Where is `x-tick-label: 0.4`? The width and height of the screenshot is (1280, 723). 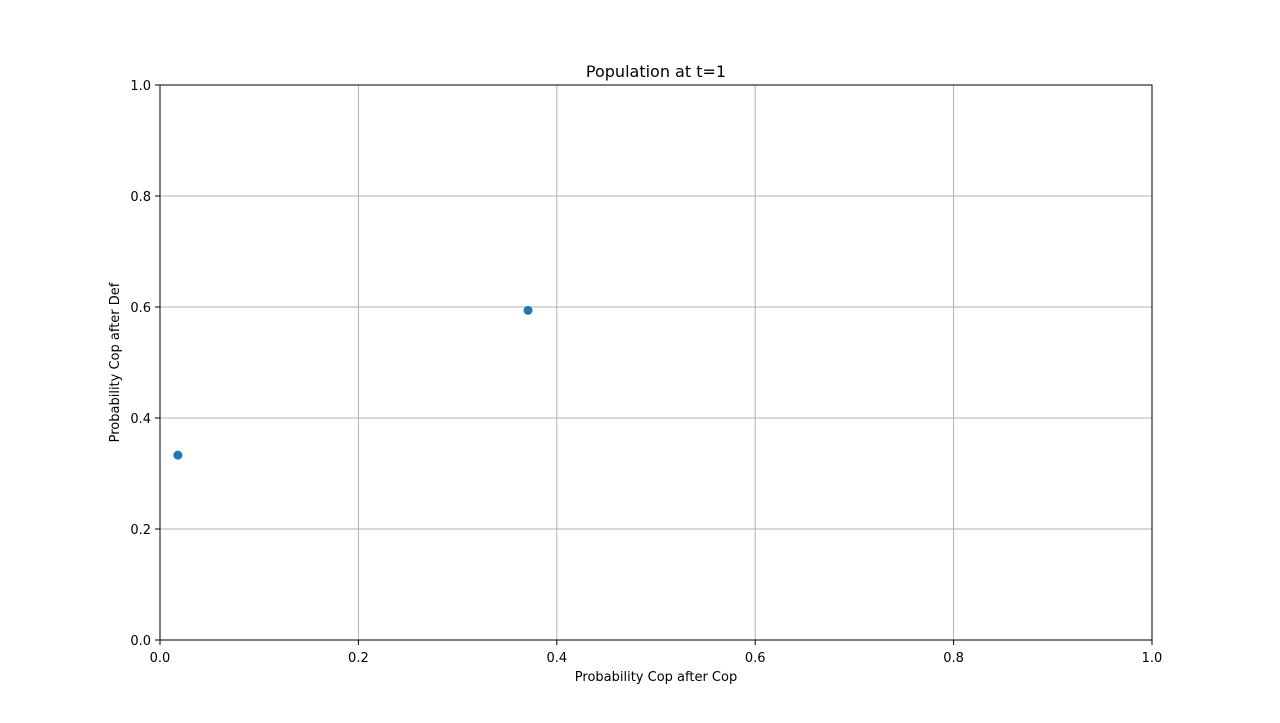
x-tick-label: 0.4 is located at coordinates (556, 658).